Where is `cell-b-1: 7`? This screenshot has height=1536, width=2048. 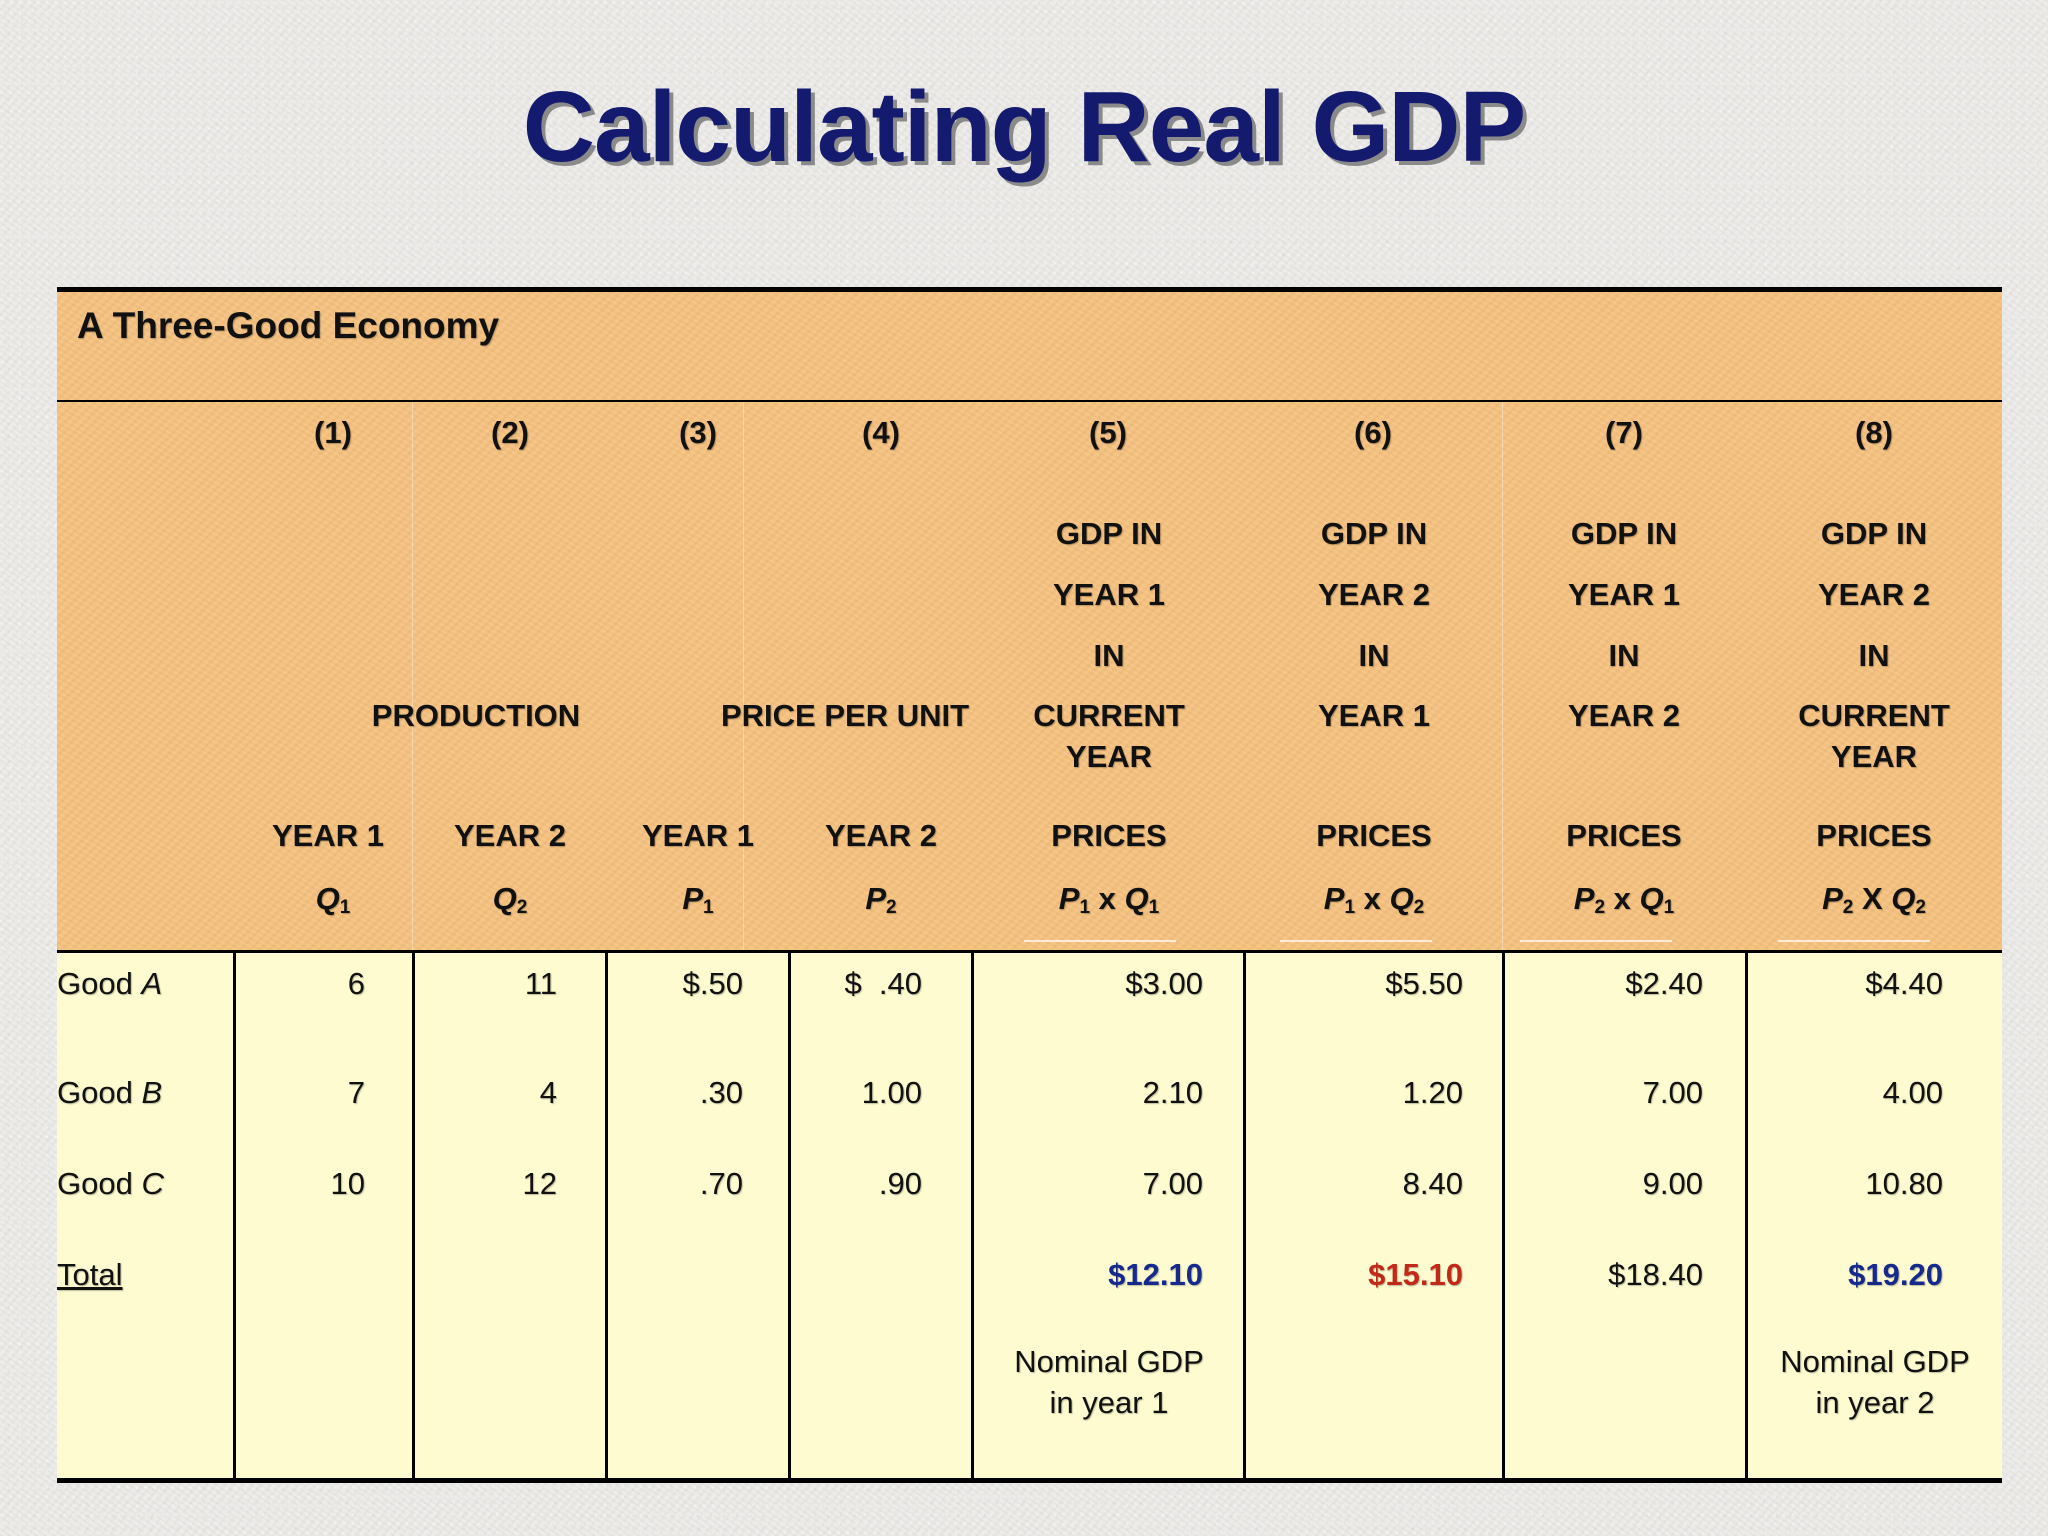 cell-b-1: 7 is located at coordinates (356, 1092).